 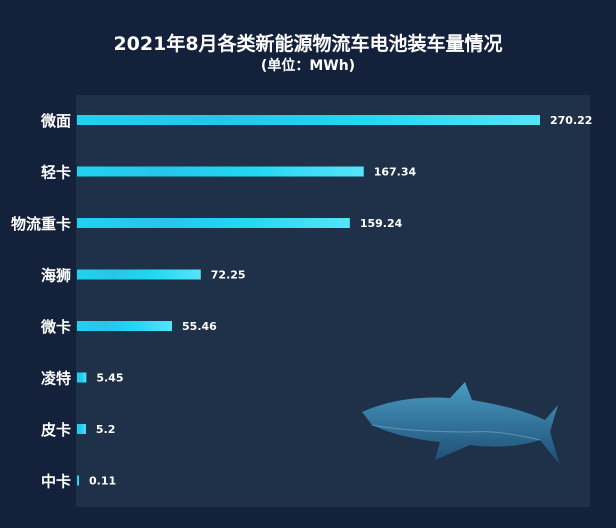 What do you see at coordinates (395, 172) in the screenshot?
I see `value-label: 167.34` at bounding box center [395, 172].